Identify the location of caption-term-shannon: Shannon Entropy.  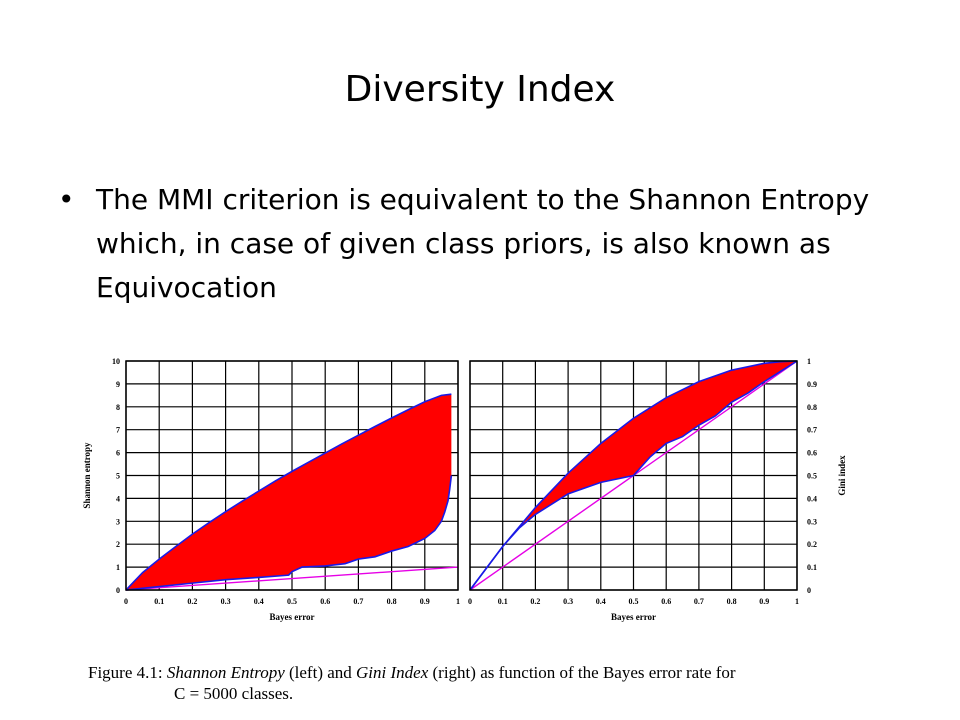
(225, 672).